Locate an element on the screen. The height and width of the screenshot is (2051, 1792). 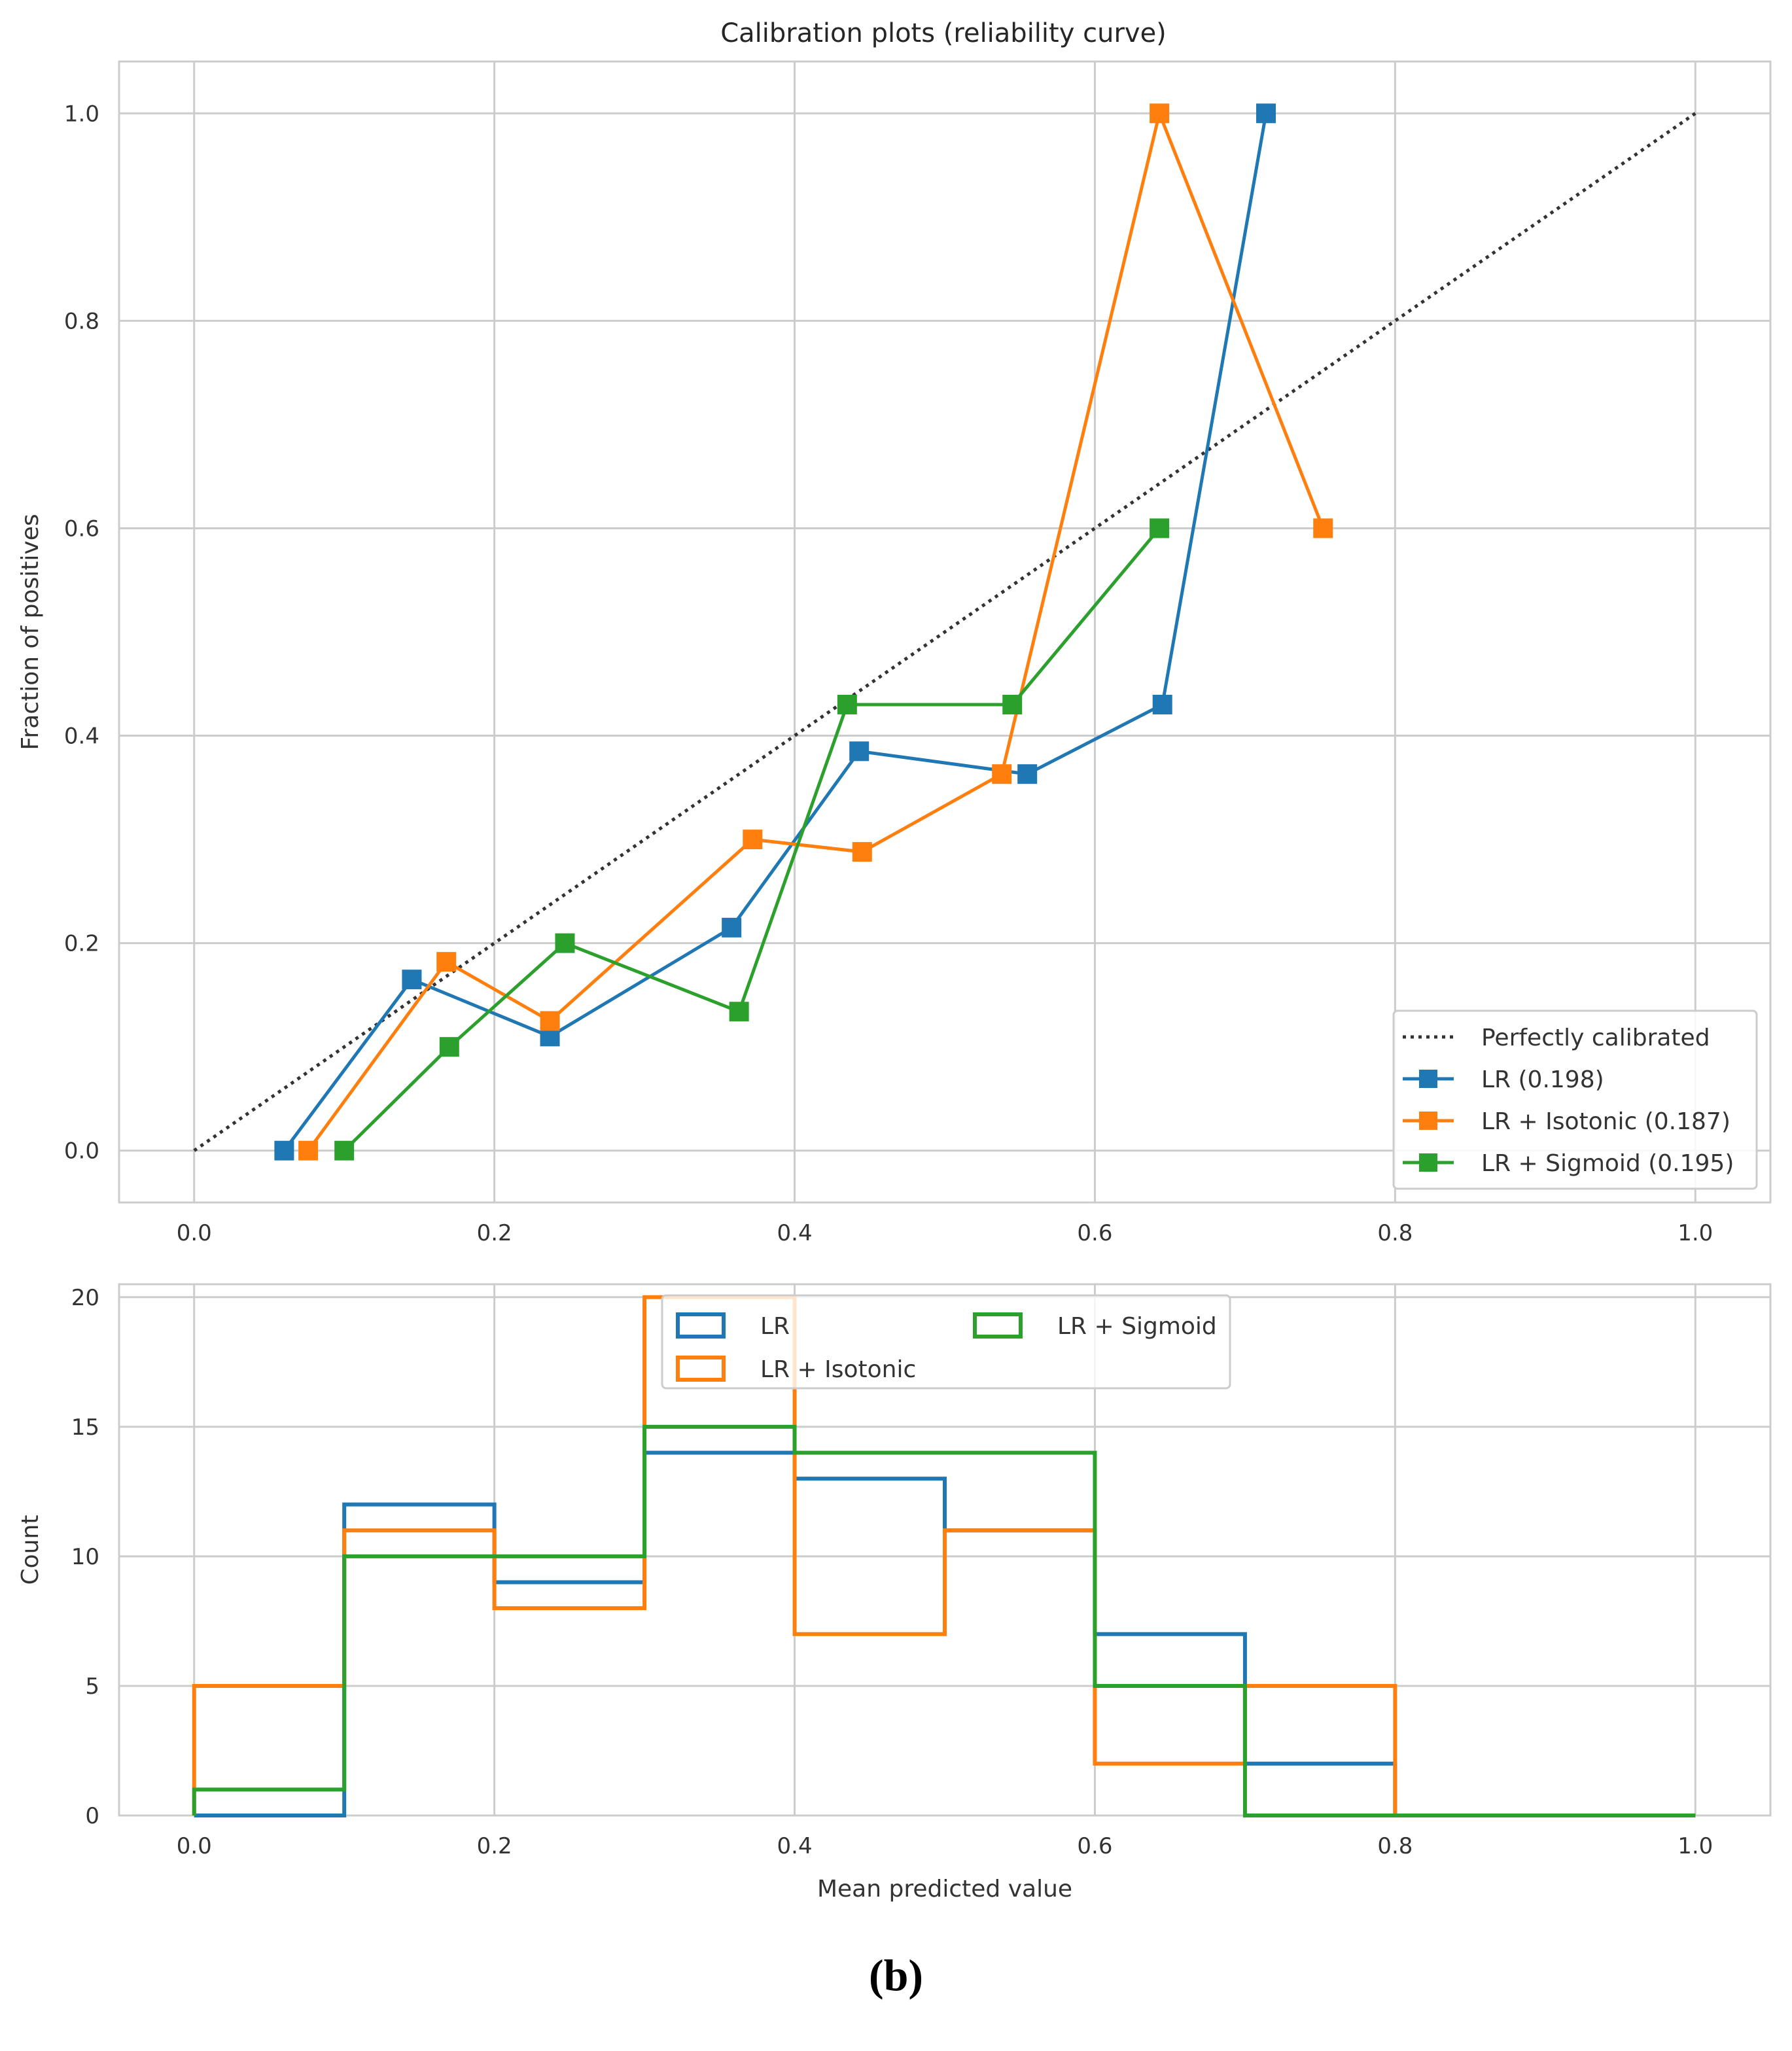
legend-entry-label: LR is located at coordinates (775, 1326).